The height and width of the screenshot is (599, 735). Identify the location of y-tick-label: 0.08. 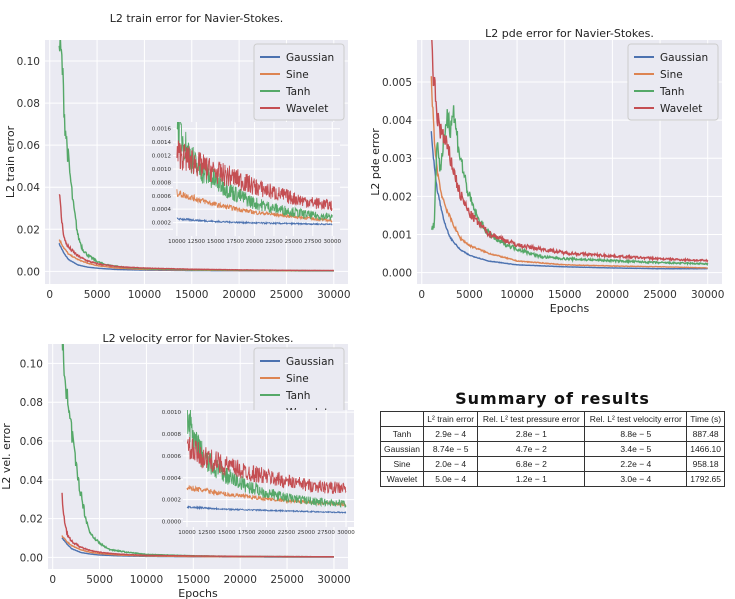
(28, 104).